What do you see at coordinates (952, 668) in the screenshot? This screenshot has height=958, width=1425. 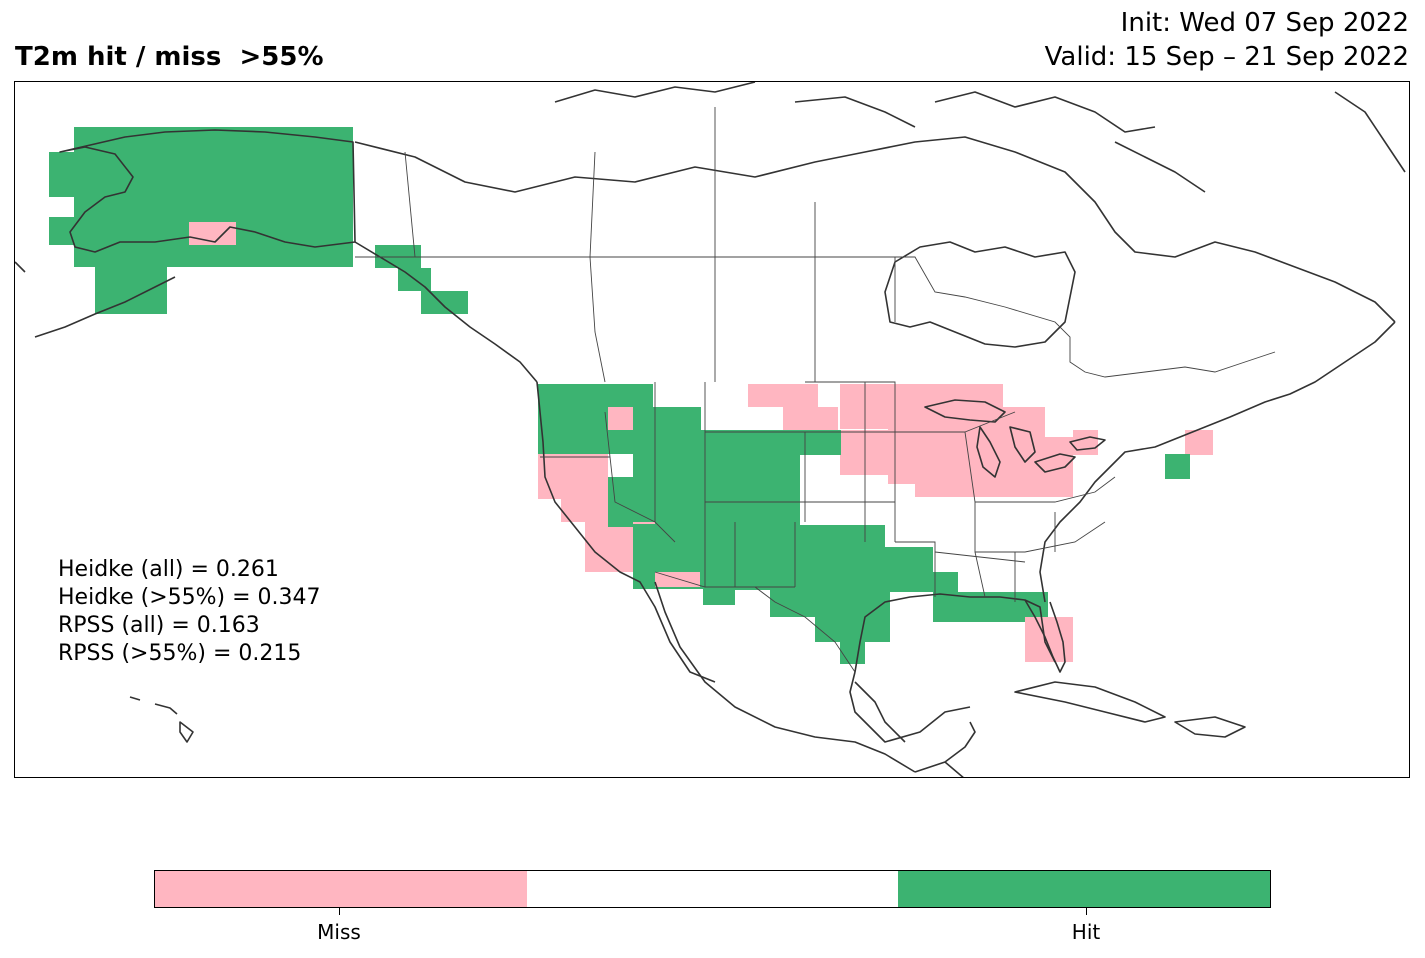 I see `gulf-coast` at bounding box center [952, 668].